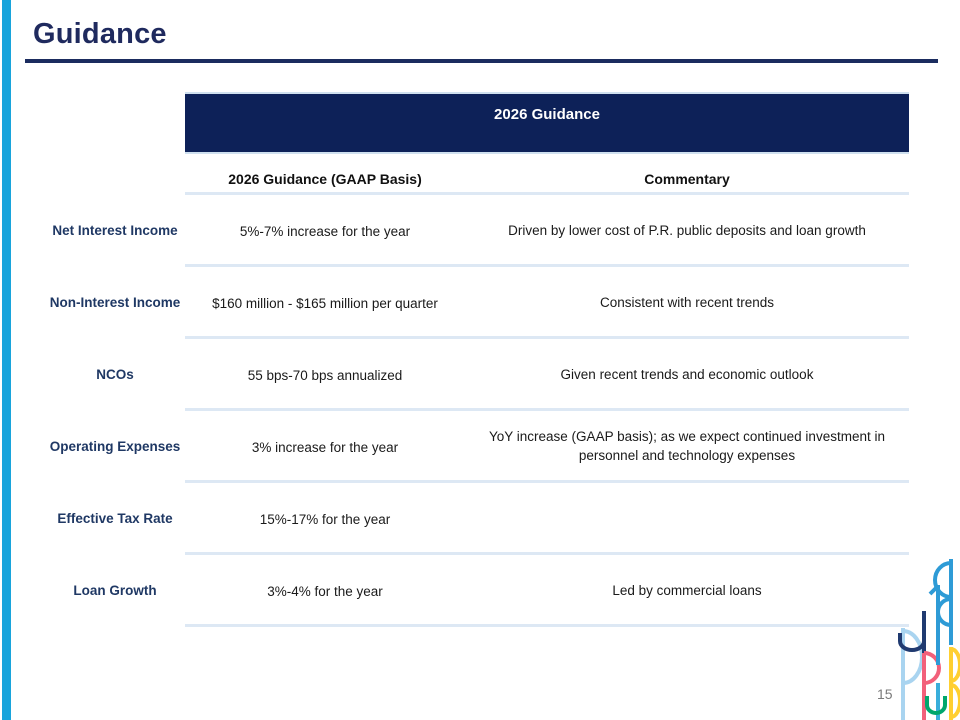 Image resolution: width=960 pixels, height=720 pixels. I want to click on row-label: Net Interest Income, so click(115, 230).